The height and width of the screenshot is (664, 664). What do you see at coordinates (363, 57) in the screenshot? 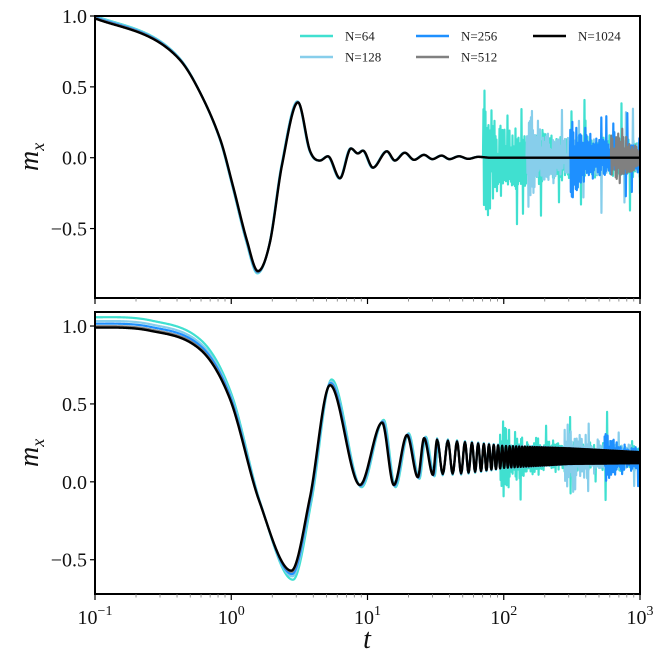
I see `legend-label: N=128` at bounding box center [363, 57].